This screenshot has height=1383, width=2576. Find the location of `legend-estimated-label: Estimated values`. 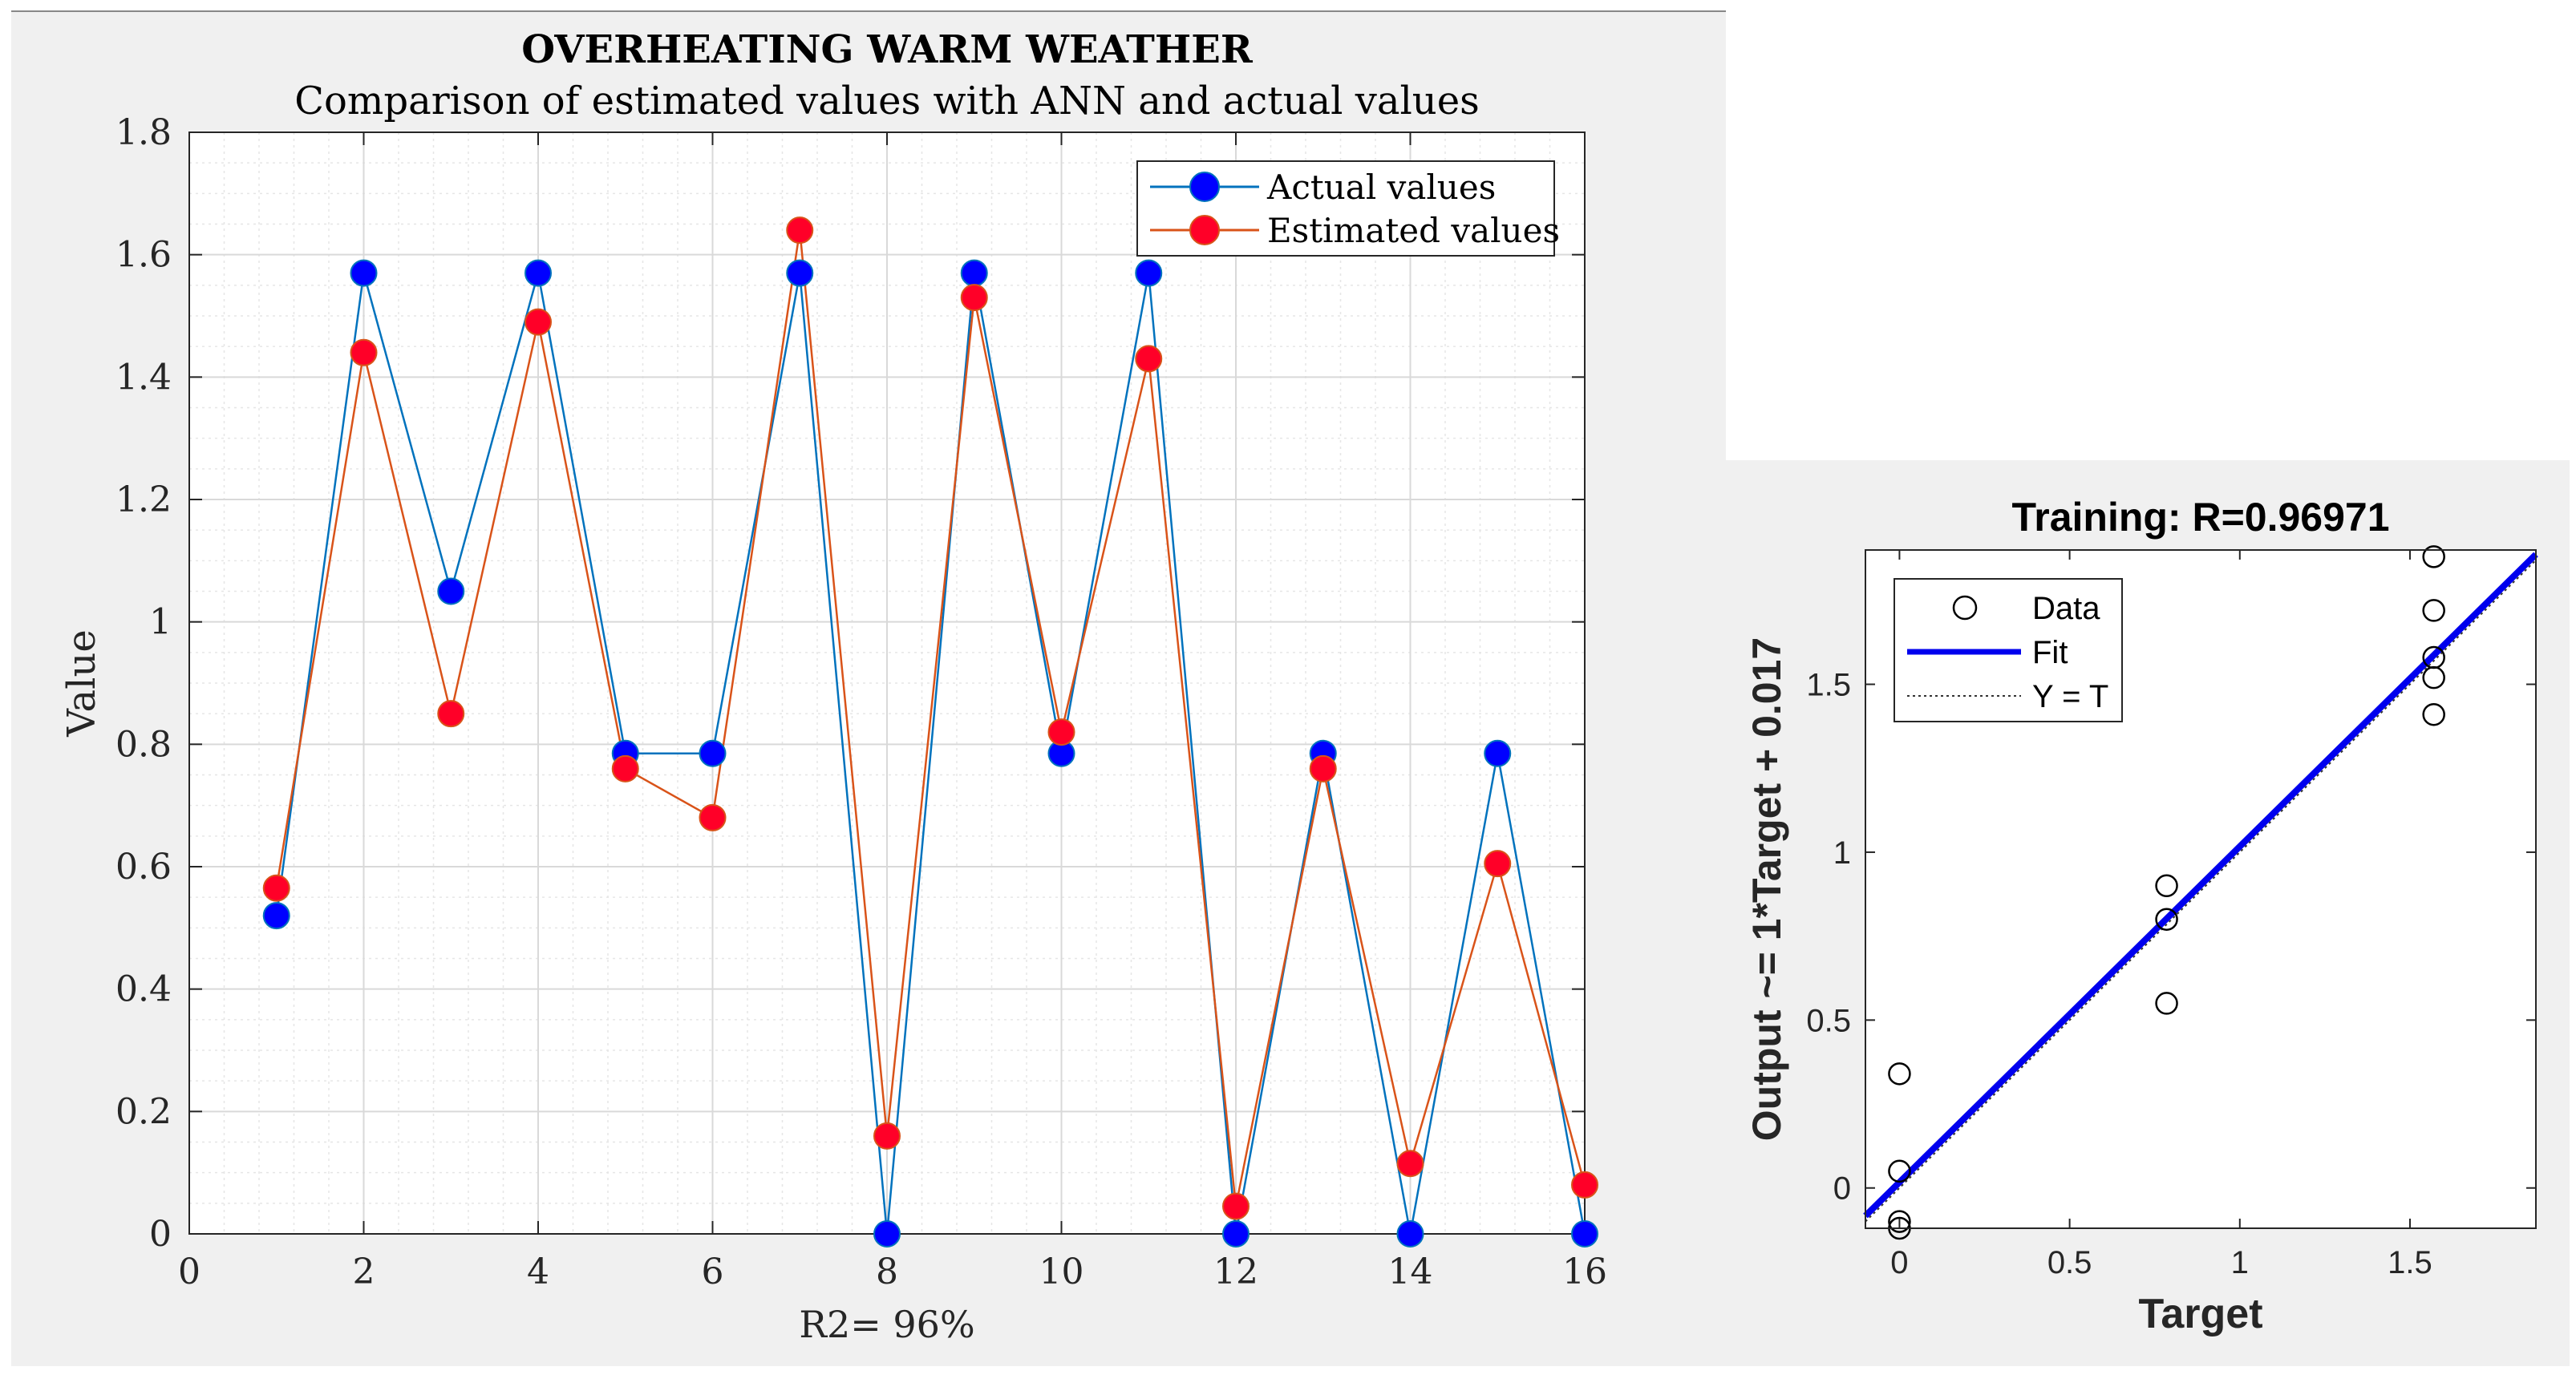

legend-estimated-label: Estimated values is located at coordinates (1413, 230).